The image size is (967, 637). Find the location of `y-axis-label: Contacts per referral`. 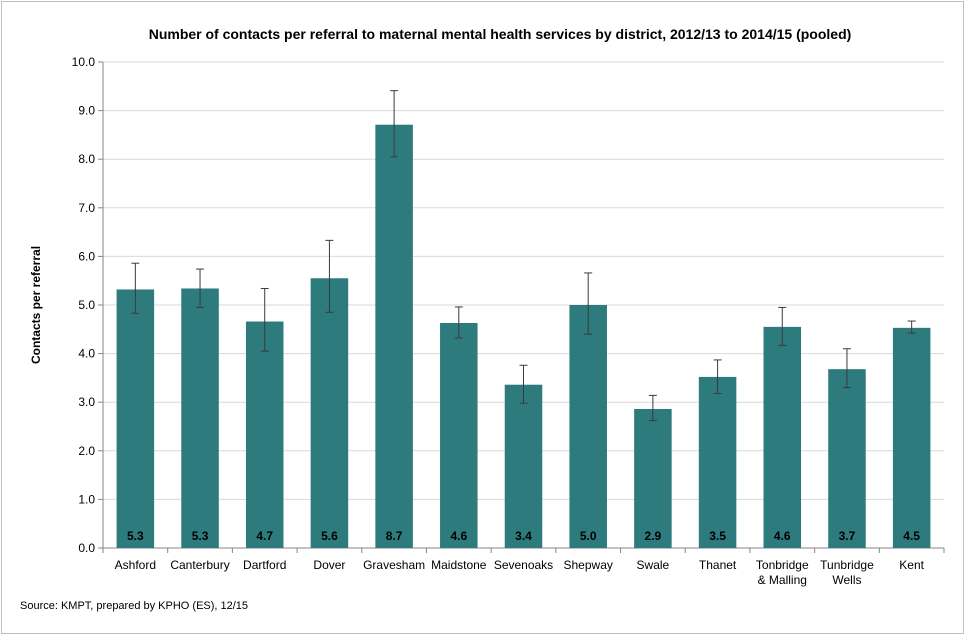

y-axis-label: Contacts per referral is located at coordinates (36, 305).